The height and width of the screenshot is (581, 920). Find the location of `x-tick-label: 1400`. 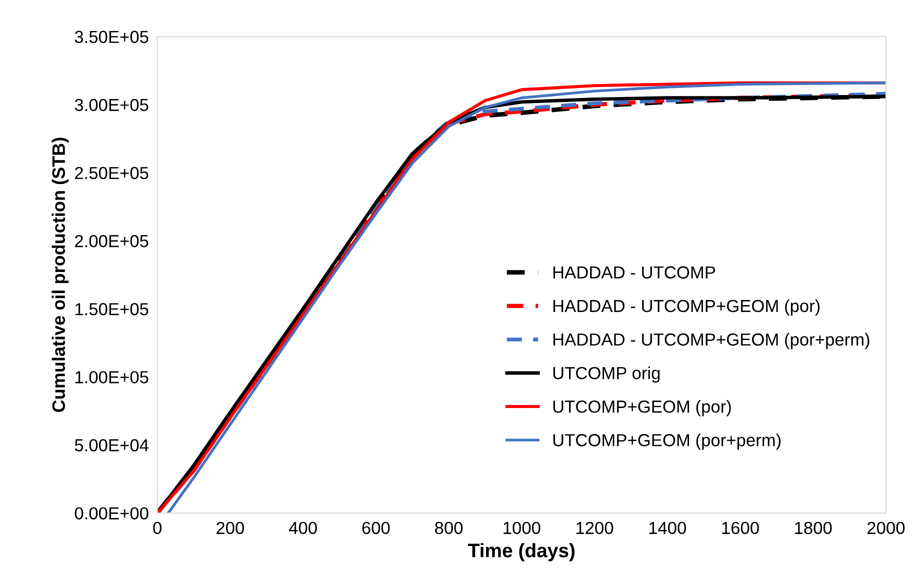

x-tick-label: 1400 is located at coordinates (667, 528).